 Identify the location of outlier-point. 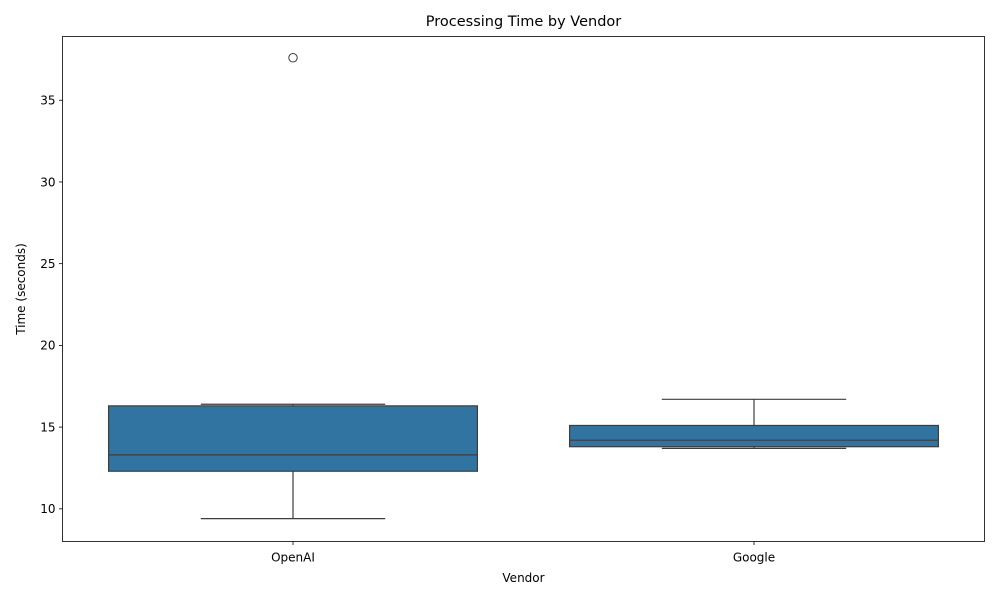
(293, 58).